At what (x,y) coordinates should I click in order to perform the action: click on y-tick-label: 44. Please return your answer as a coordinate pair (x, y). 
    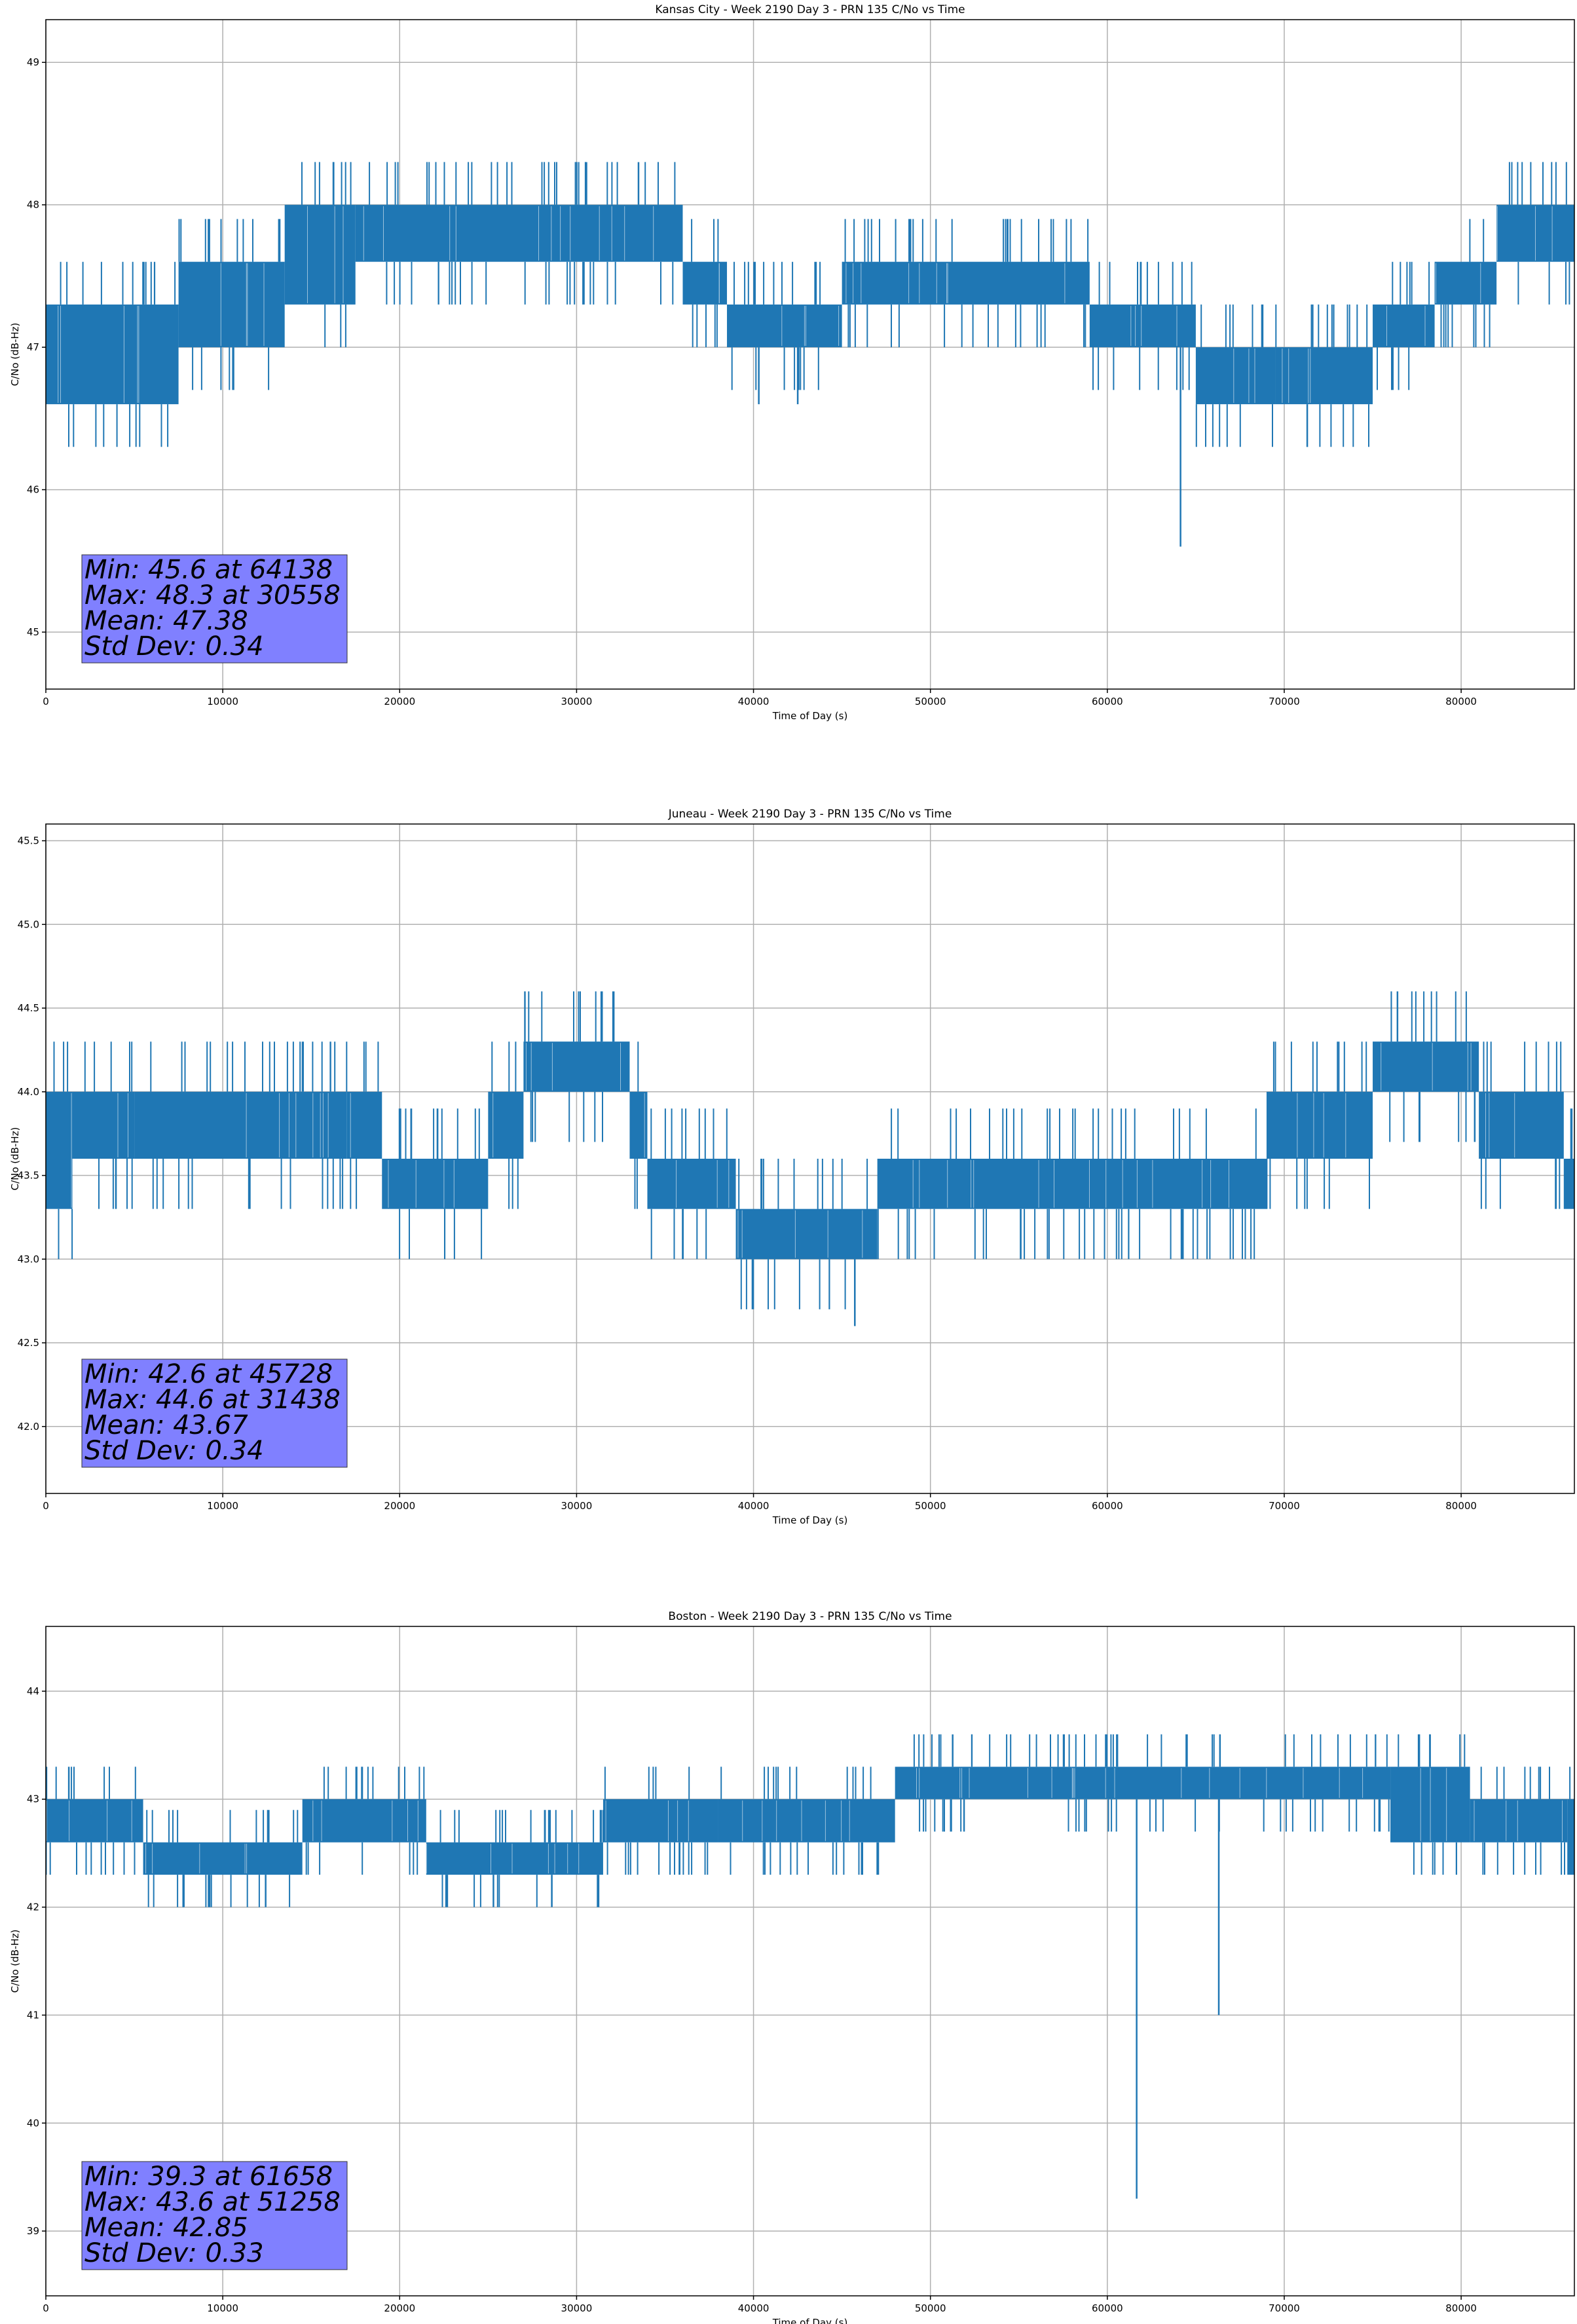
    Looking at the image, I should click on (33, 1691).